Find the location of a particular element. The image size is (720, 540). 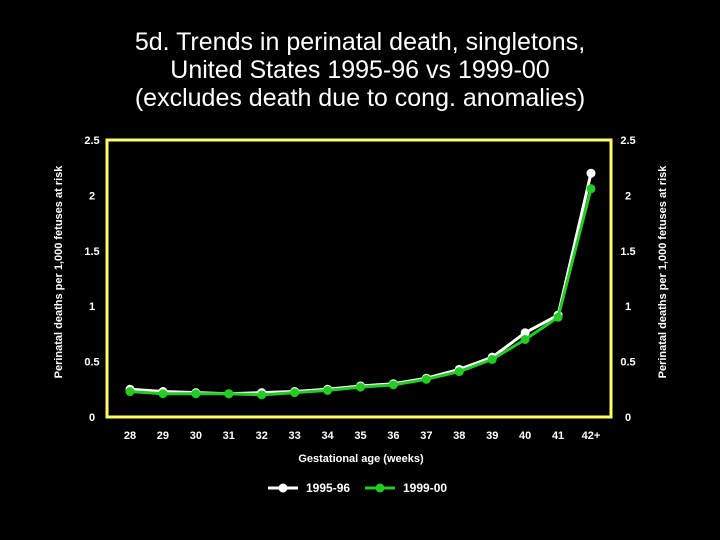

y-tick-left: 1 is located at coordinates (92, 307).